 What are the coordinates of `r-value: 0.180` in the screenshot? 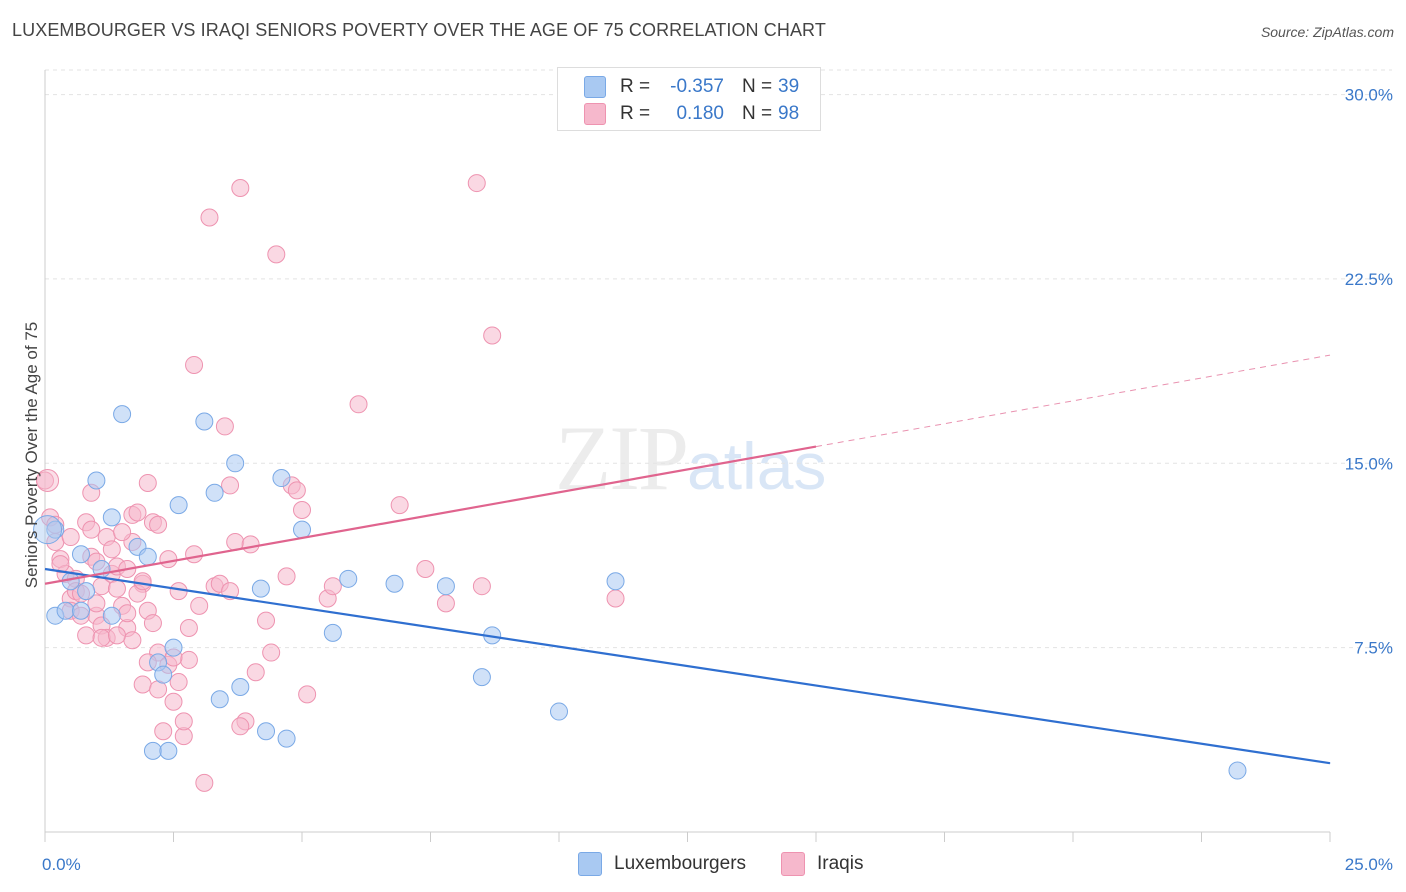 It's located at (700, 113).